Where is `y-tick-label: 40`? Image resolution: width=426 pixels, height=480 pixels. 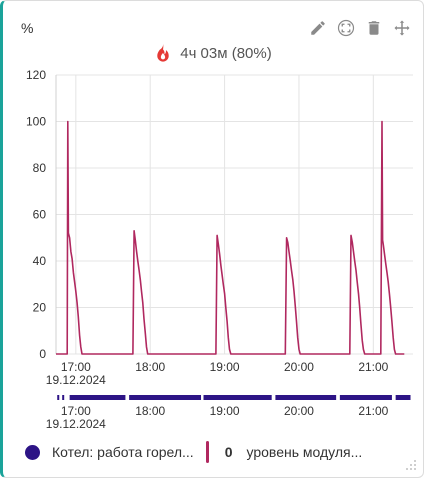 y-tick-label: 40 is located at coordinates (40, 261).